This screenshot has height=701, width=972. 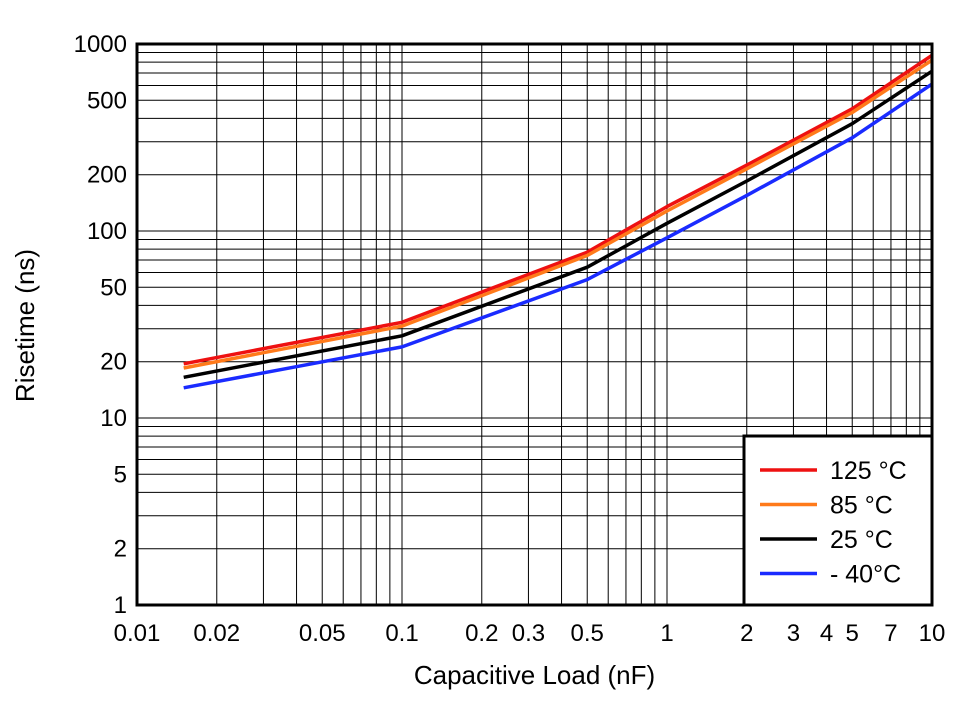 What do you see at coordinates (401, 633) in the screenshot?
I see `x-tick-label: 0.1` at bounding box center [401, 633].